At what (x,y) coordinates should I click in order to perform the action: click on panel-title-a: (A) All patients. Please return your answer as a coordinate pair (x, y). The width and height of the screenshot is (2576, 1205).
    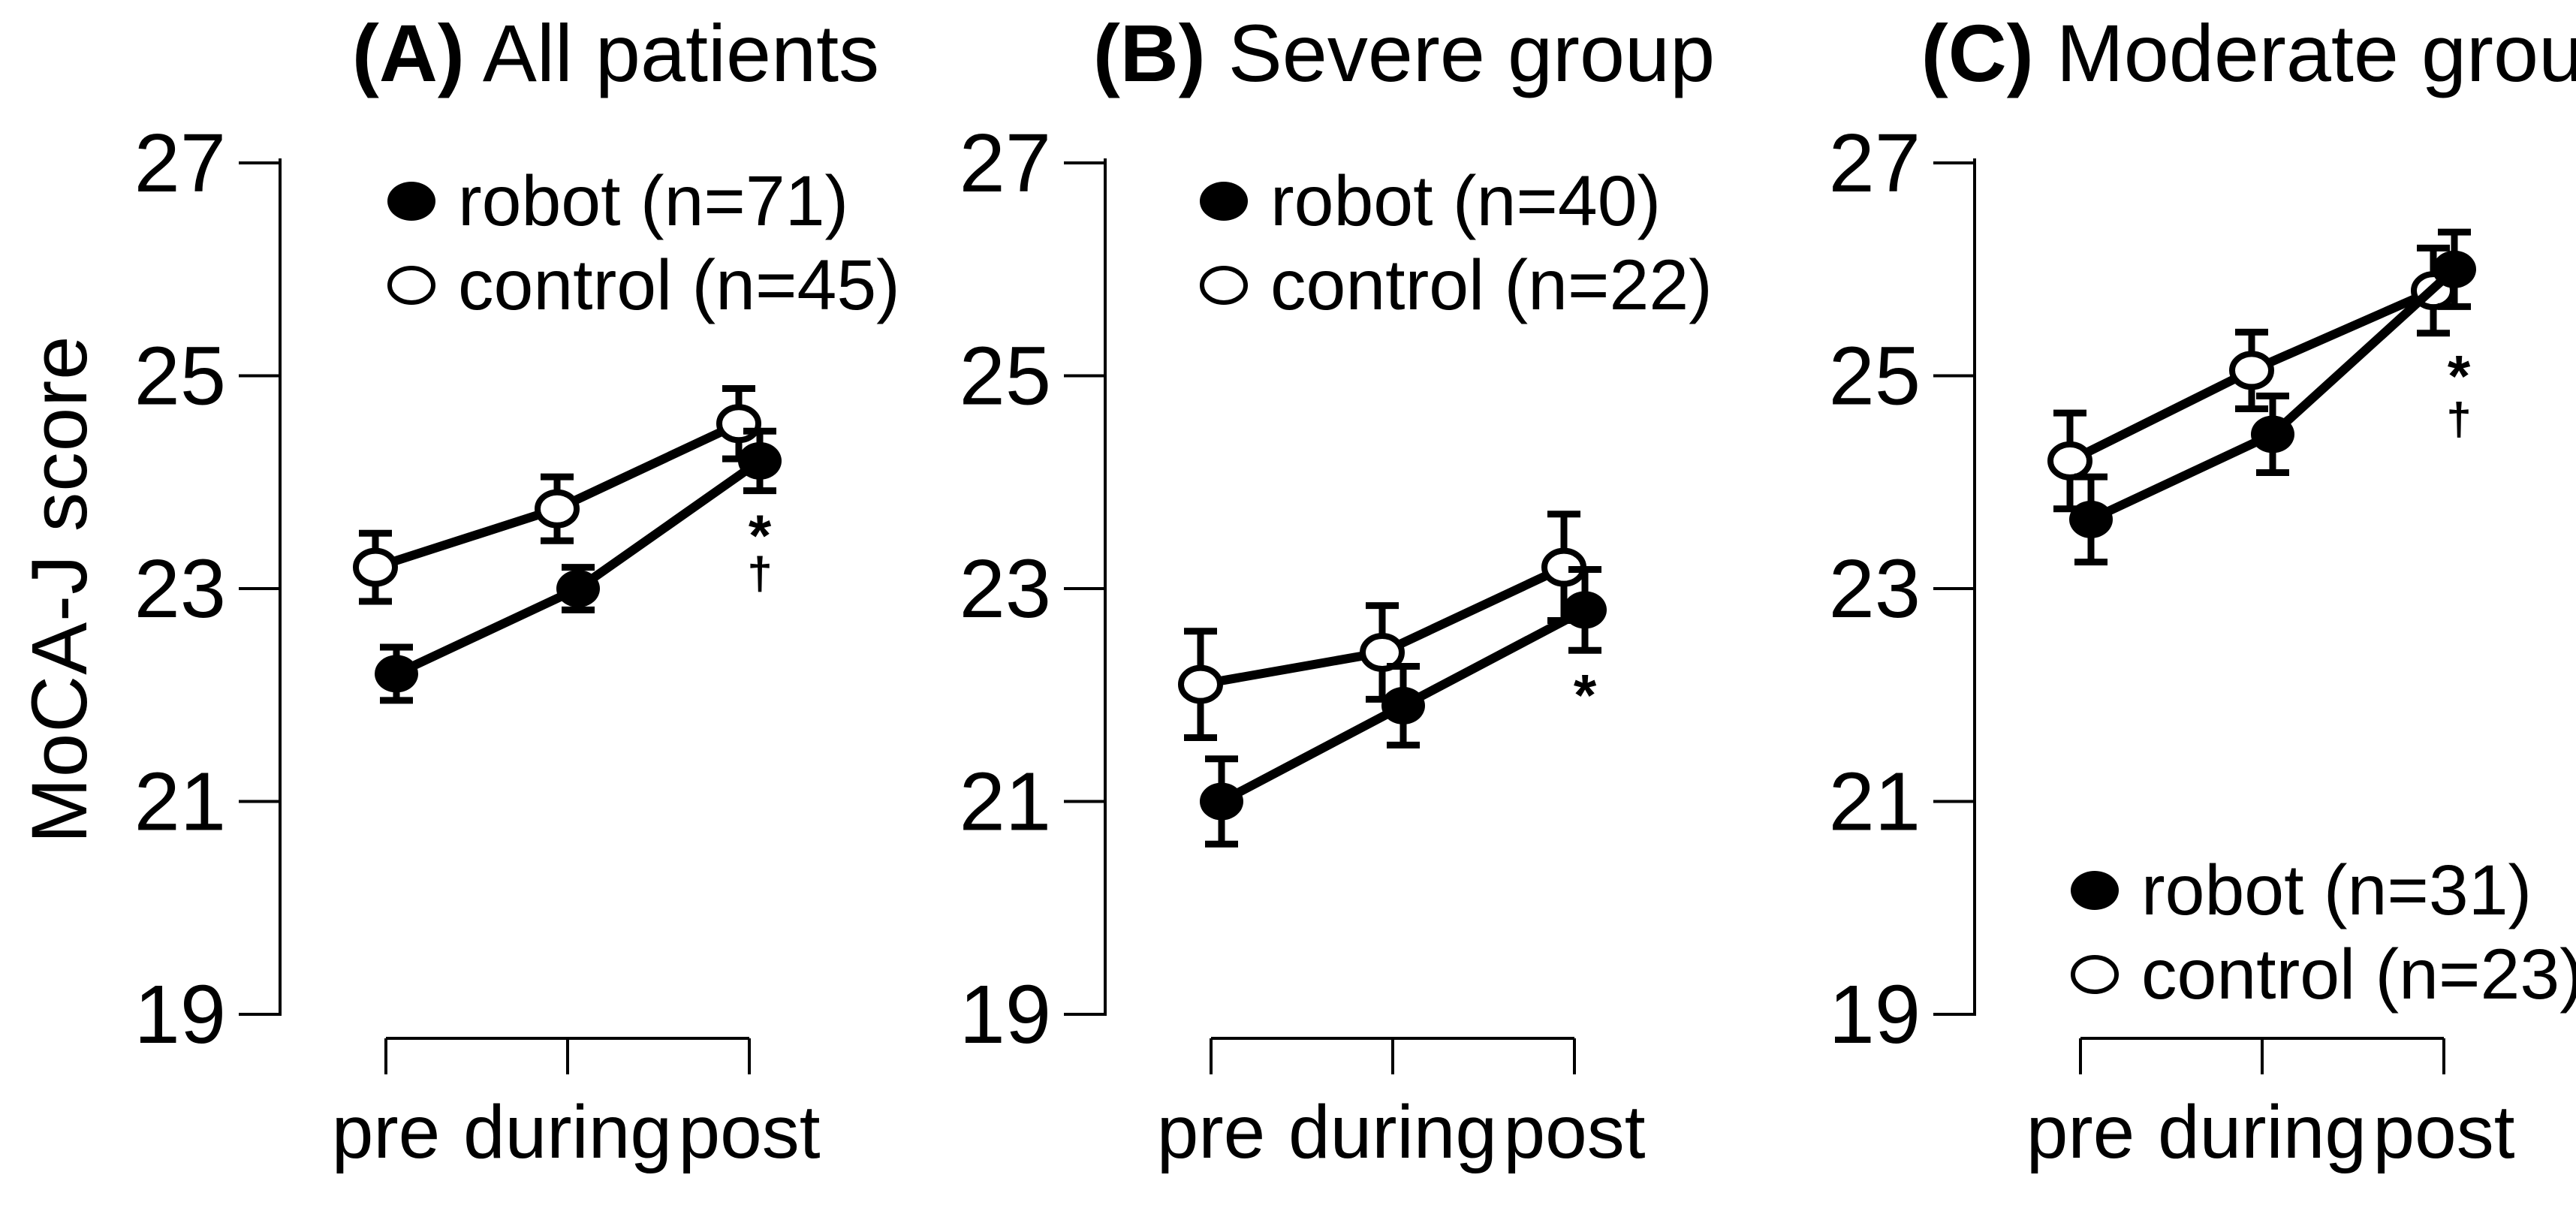
    Looking at the image, I should click on (615, 53).